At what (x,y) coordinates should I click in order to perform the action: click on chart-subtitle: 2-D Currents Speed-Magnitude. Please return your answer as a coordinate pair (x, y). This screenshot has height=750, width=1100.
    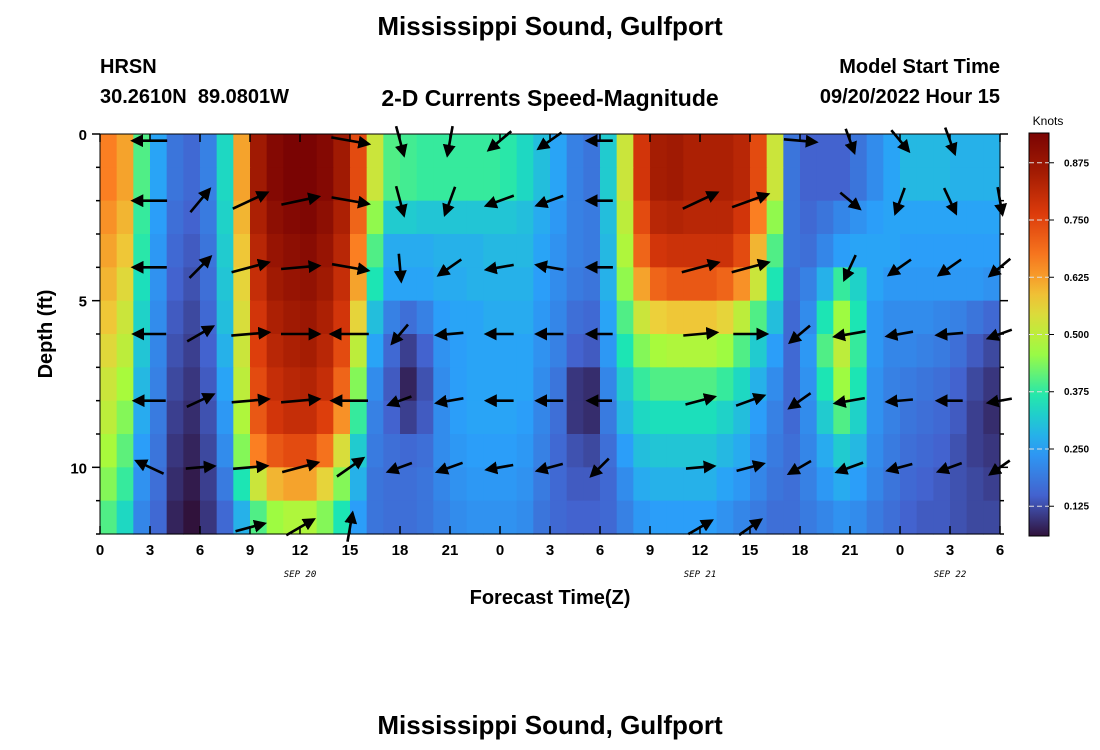
    Looking at the image, I should click on (550, 98).